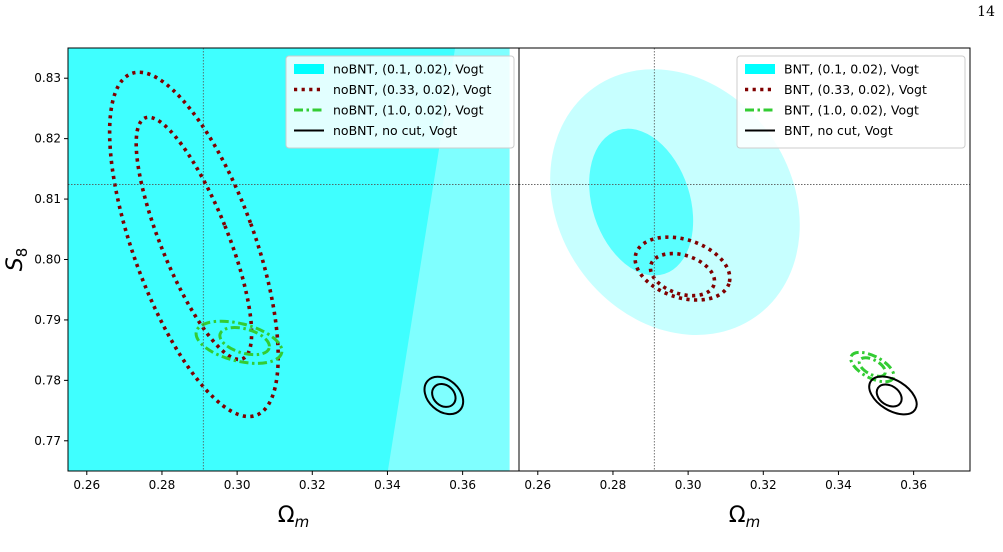  Describe the element at coordinates (986, 12) in the screenshot. I see `page-number: 14` at that location.